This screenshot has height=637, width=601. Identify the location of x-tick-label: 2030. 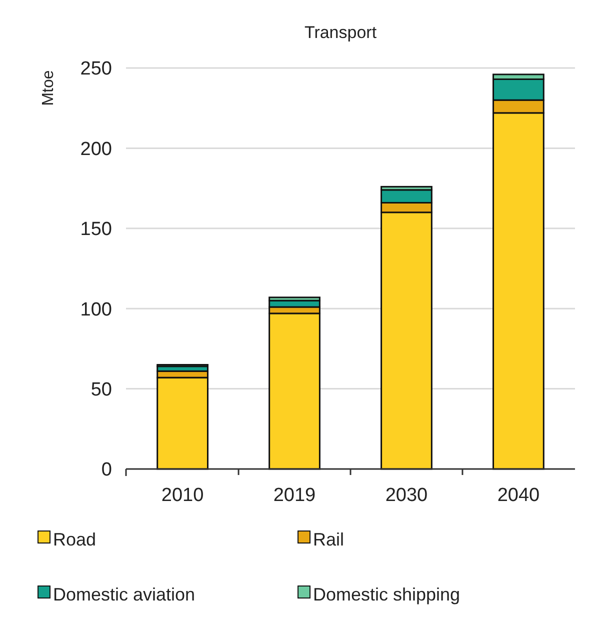
(406, 495).